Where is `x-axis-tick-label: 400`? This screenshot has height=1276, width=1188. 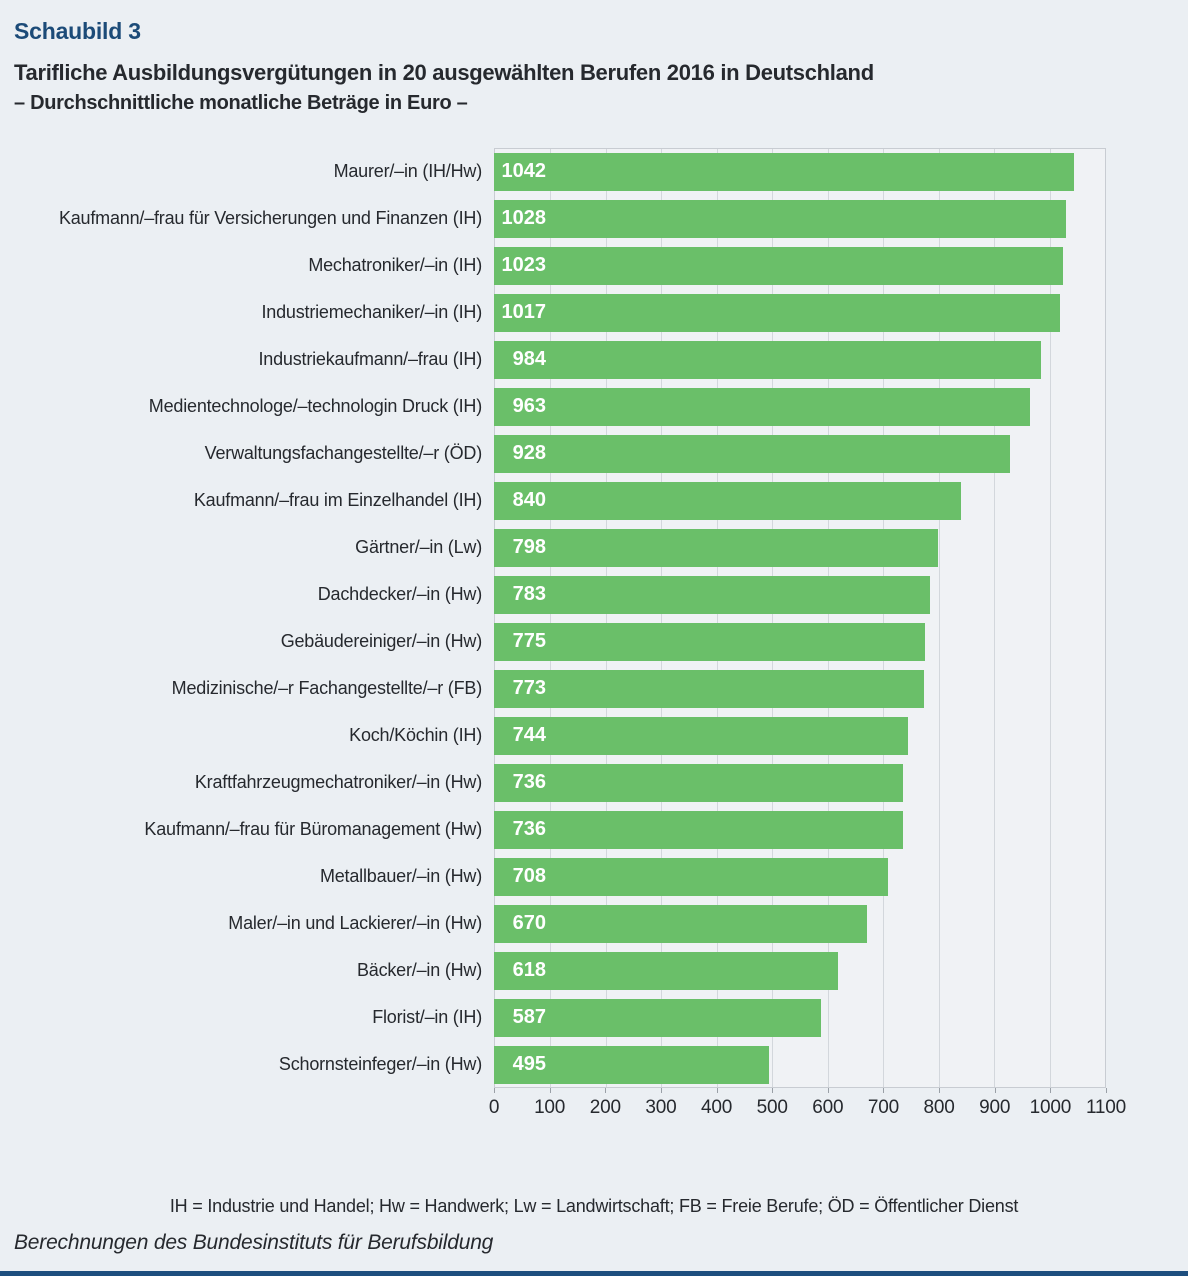 x-axis-tick-label: 400 is located at coordinates (716, 1107).